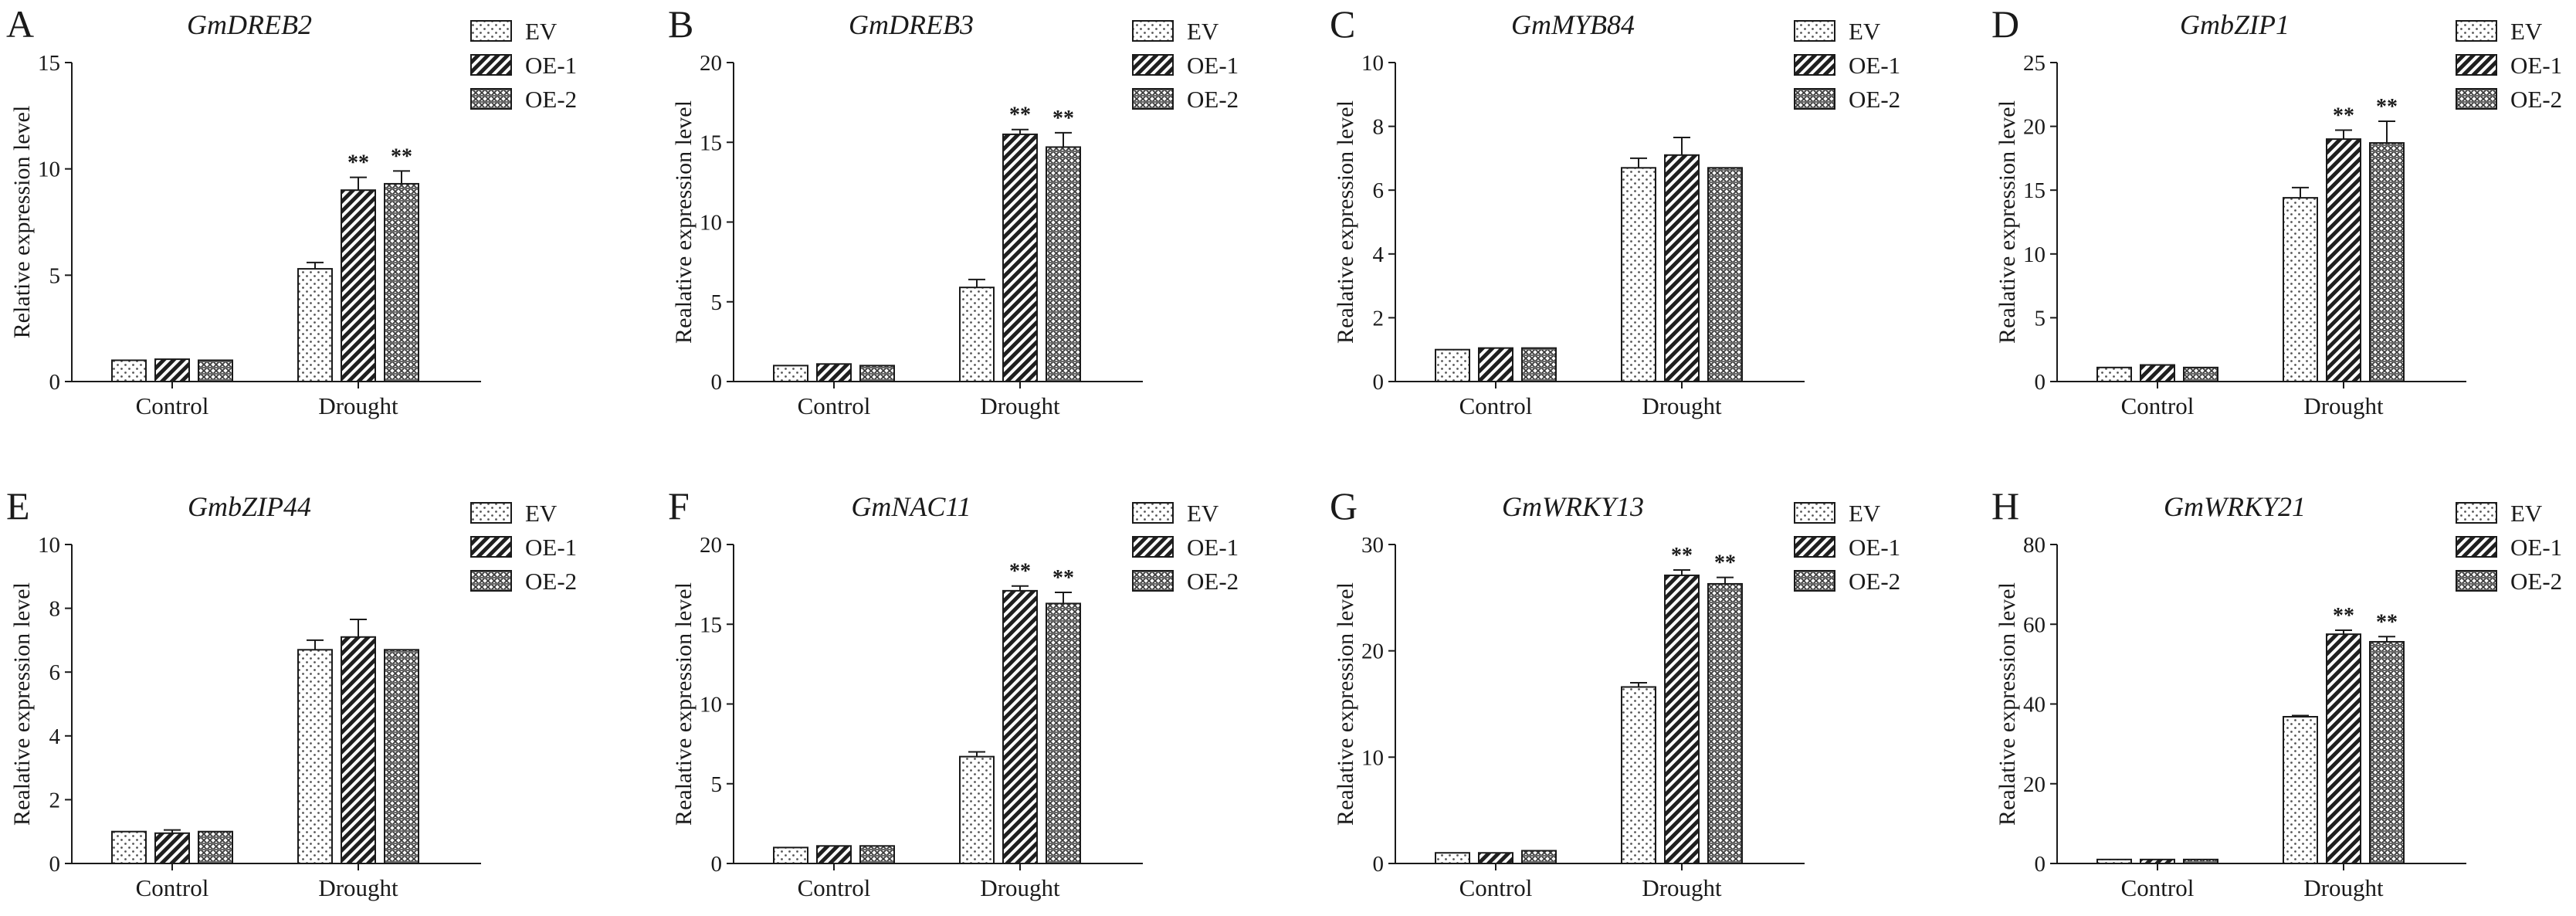 This screenshot has height=916, width=2576. Describe the element at coordinates (680, 24) in the screenshot. I see `panel-letter: B` at that location.